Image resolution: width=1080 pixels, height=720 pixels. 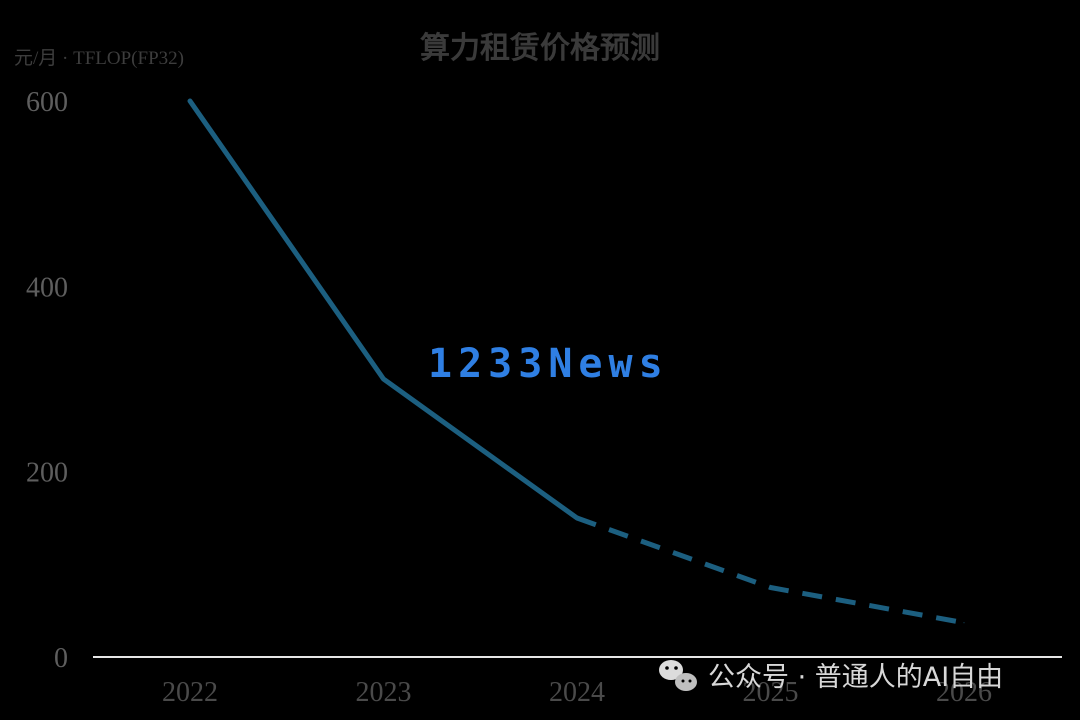 I want to click on x-tick-label: 2024, so click(x=577, y=692).